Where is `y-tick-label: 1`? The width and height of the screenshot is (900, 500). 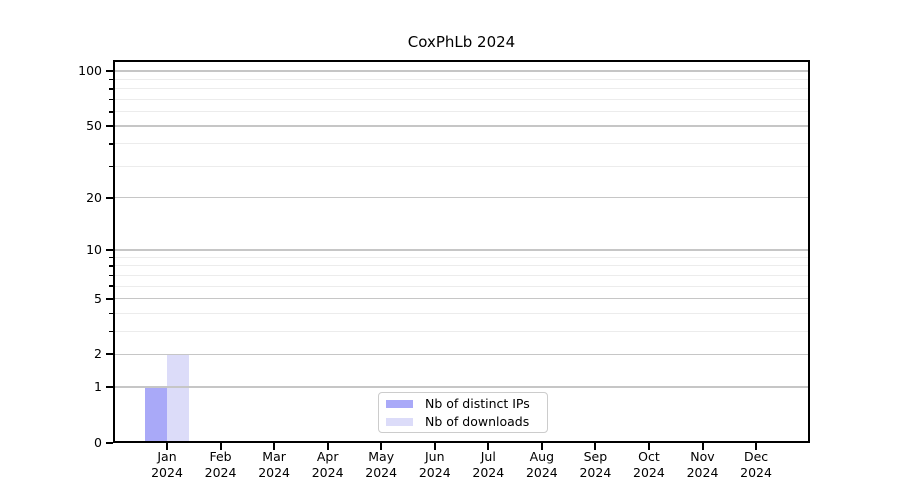 y-tick-label: 1 is located at coordinates (98, 387).